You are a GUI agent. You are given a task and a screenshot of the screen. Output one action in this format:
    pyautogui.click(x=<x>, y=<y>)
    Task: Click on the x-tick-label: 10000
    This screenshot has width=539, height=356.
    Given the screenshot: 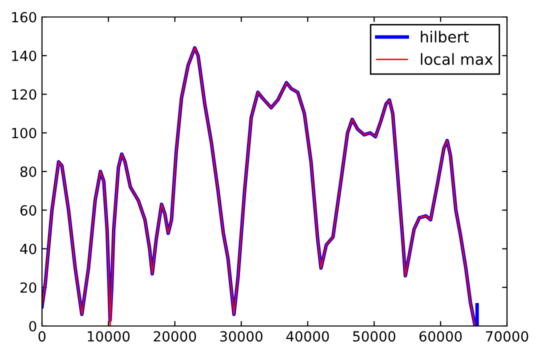 What is the action you would take?
    pyautogui.click(x=109, y=336)
    